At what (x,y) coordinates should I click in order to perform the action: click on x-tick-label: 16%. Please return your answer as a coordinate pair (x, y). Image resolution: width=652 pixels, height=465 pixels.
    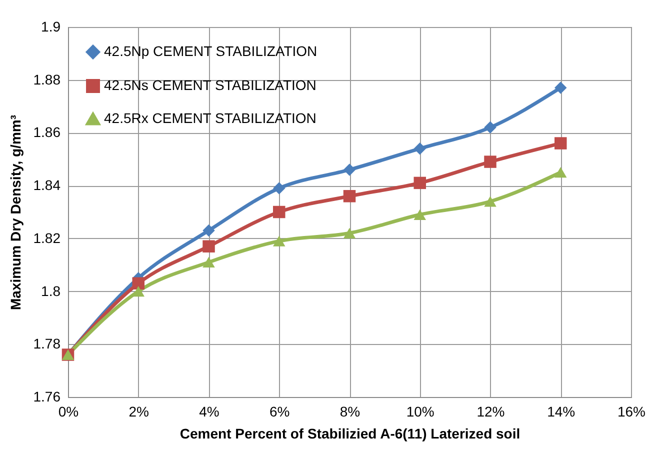
    Looking at the image, I should click on (631, 412).